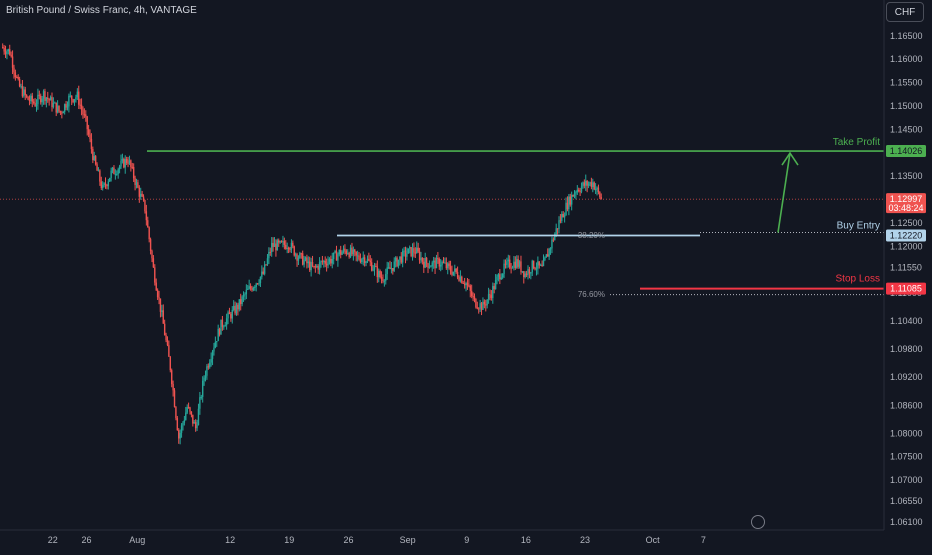  What do you see at coordinates (758, 522) in the screenshot?
I see `tradingview-logo-icon` at bounding box center [758, 522].